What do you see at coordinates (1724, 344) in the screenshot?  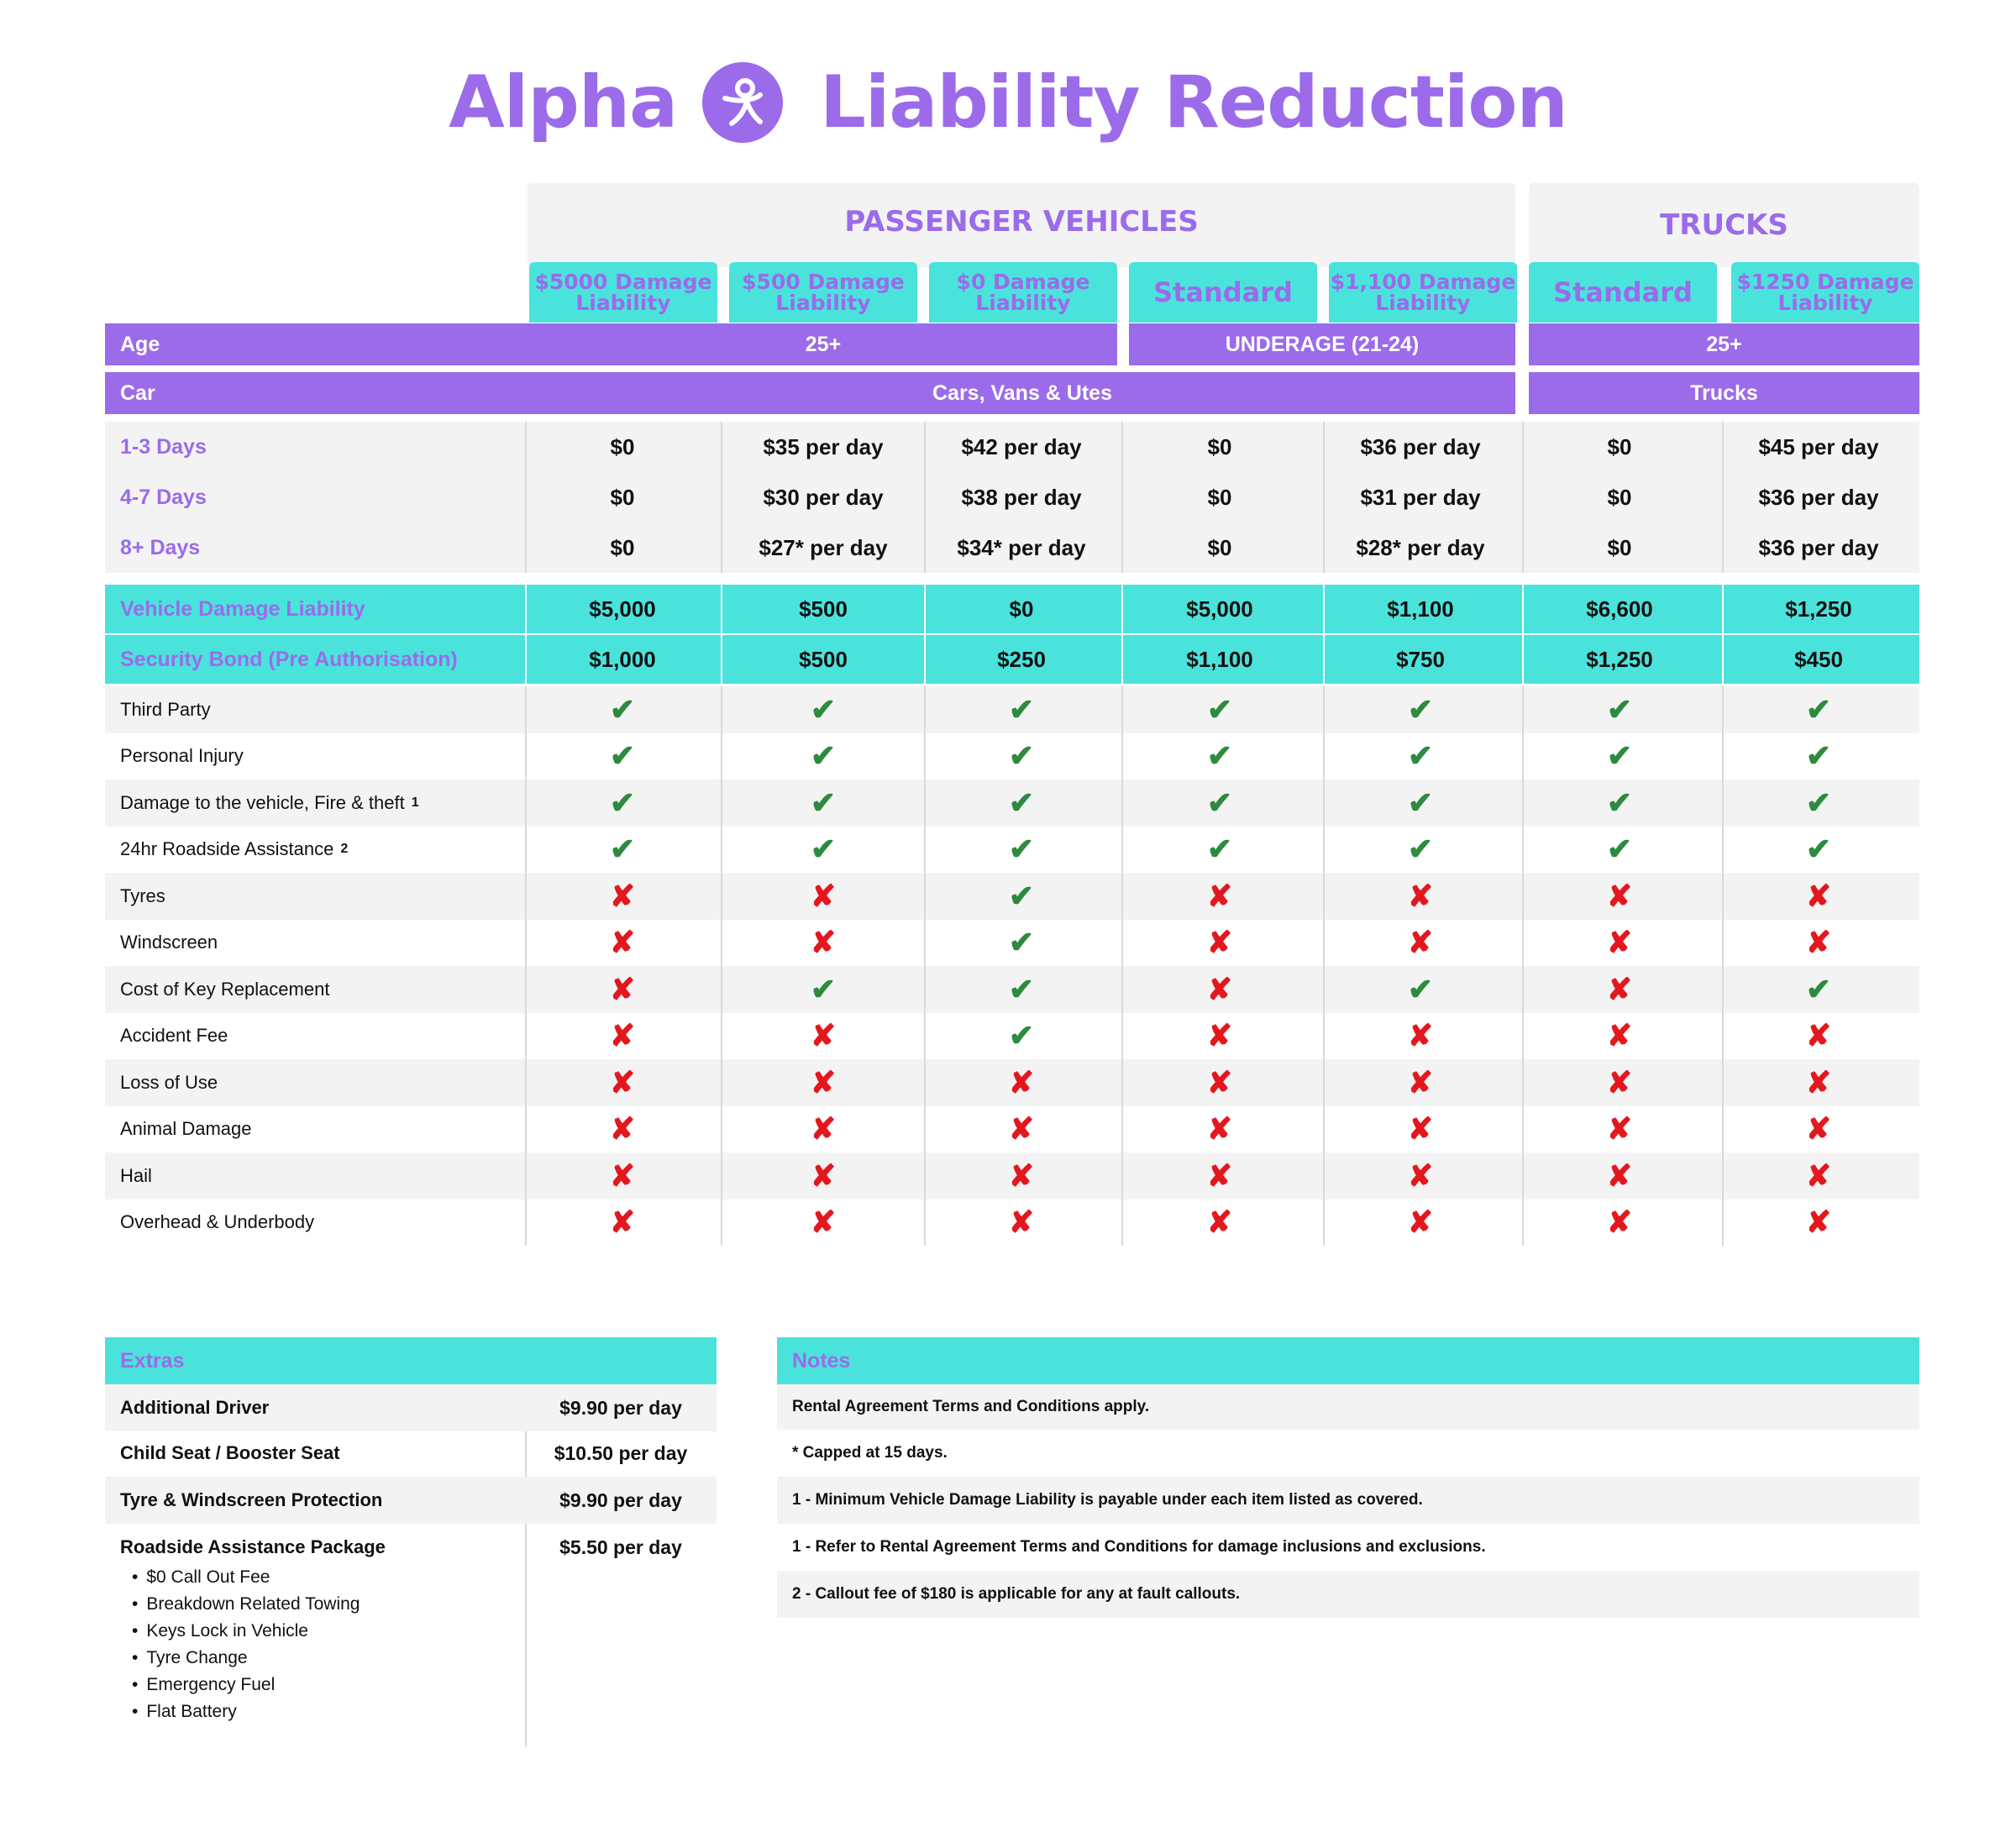 I see `age-trucks: 25+` at bounding box center [1724, 344].